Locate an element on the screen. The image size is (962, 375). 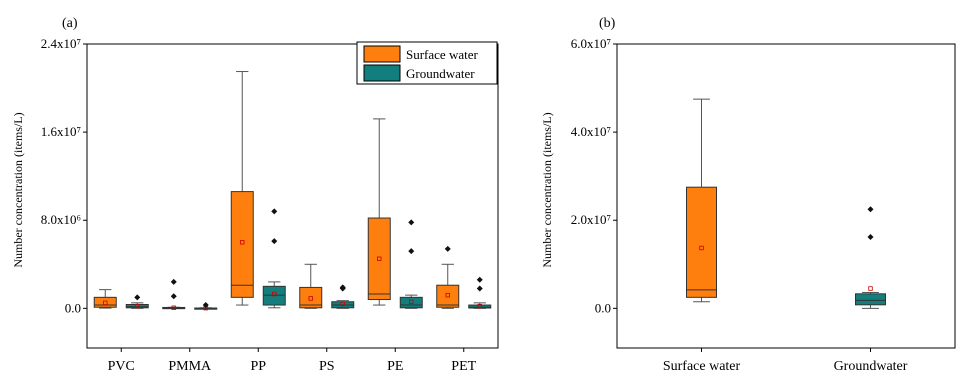
box-surface-pe-mean is located at coordinates (379, 258).